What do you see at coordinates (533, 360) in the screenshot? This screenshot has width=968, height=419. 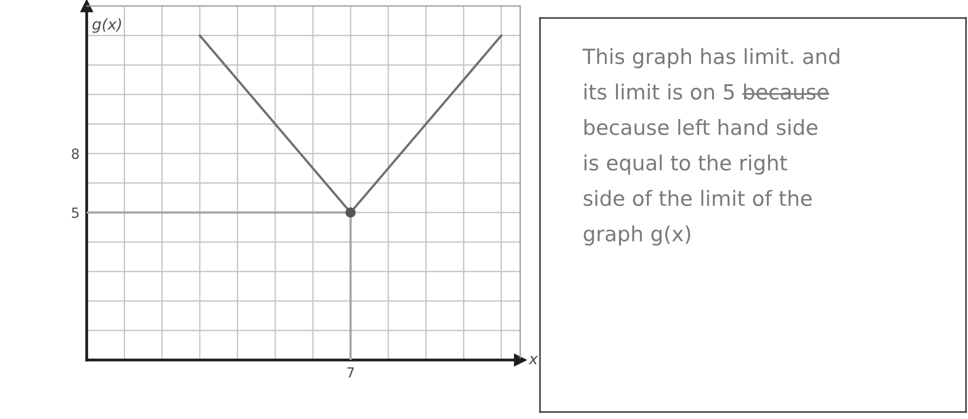 I see `x-axis-title: x` at bounding box center [533, 360].